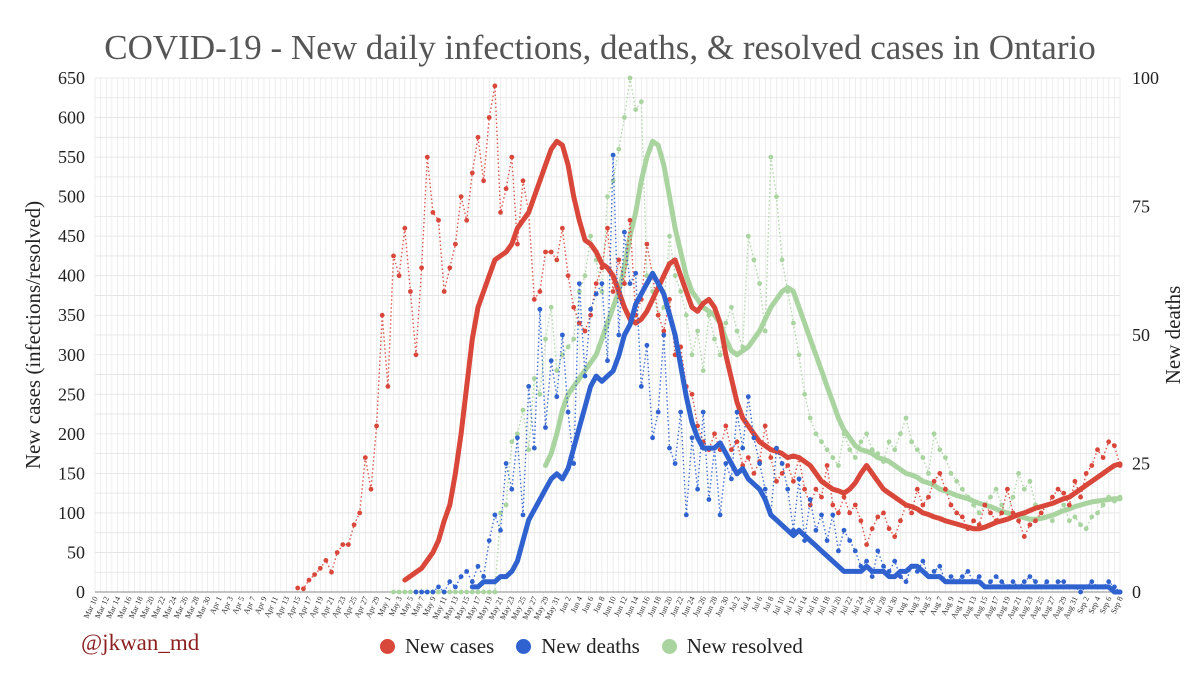 The width and height of the screenshot is (1200, 692). I want to click on legend: New cases New deaths New resolved, so click(602, 646).